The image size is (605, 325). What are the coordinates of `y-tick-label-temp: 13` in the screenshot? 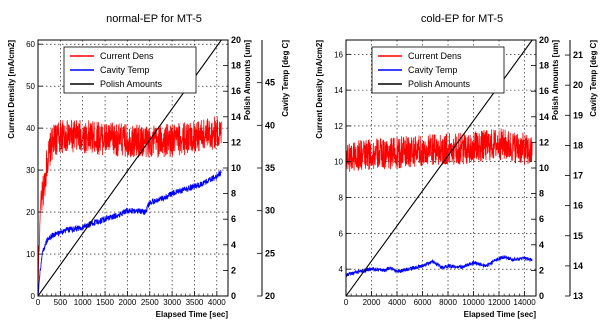 It's located at (578, 296).